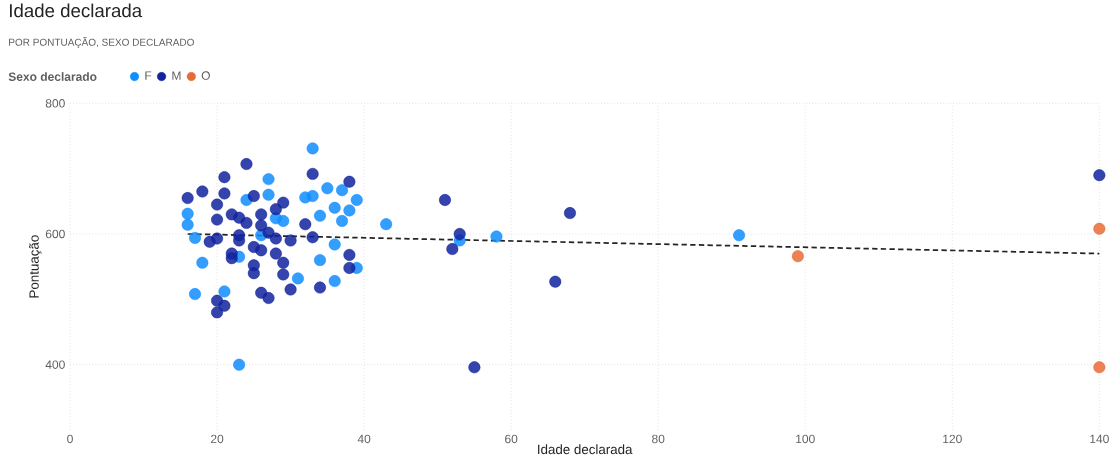 This screenshot has width=1120, height=474. I want to click on chart-subtitle: POR PONTUAÇÃO, SEXO DECLARADO, so click(101, 42).